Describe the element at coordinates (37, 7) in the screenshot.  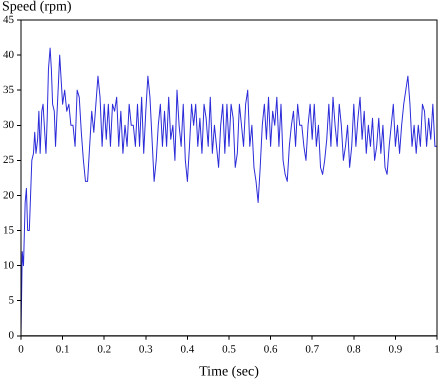
I see `y-axis-title: Speed (rpm)` at that location.